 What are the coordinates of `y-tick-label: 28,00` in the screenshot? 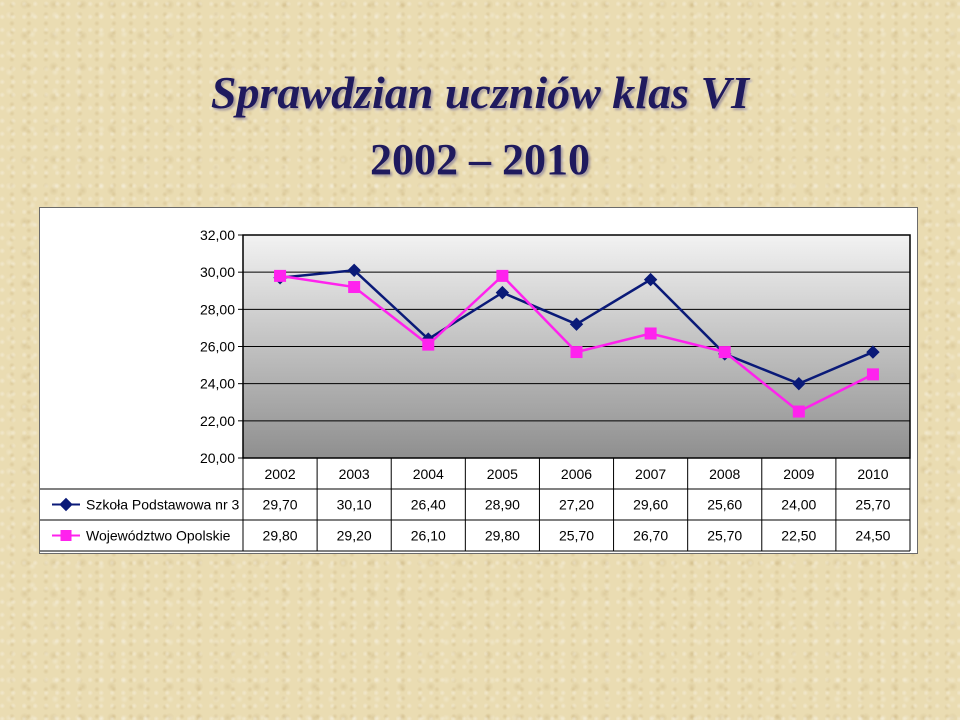 It's located at (217, 309).